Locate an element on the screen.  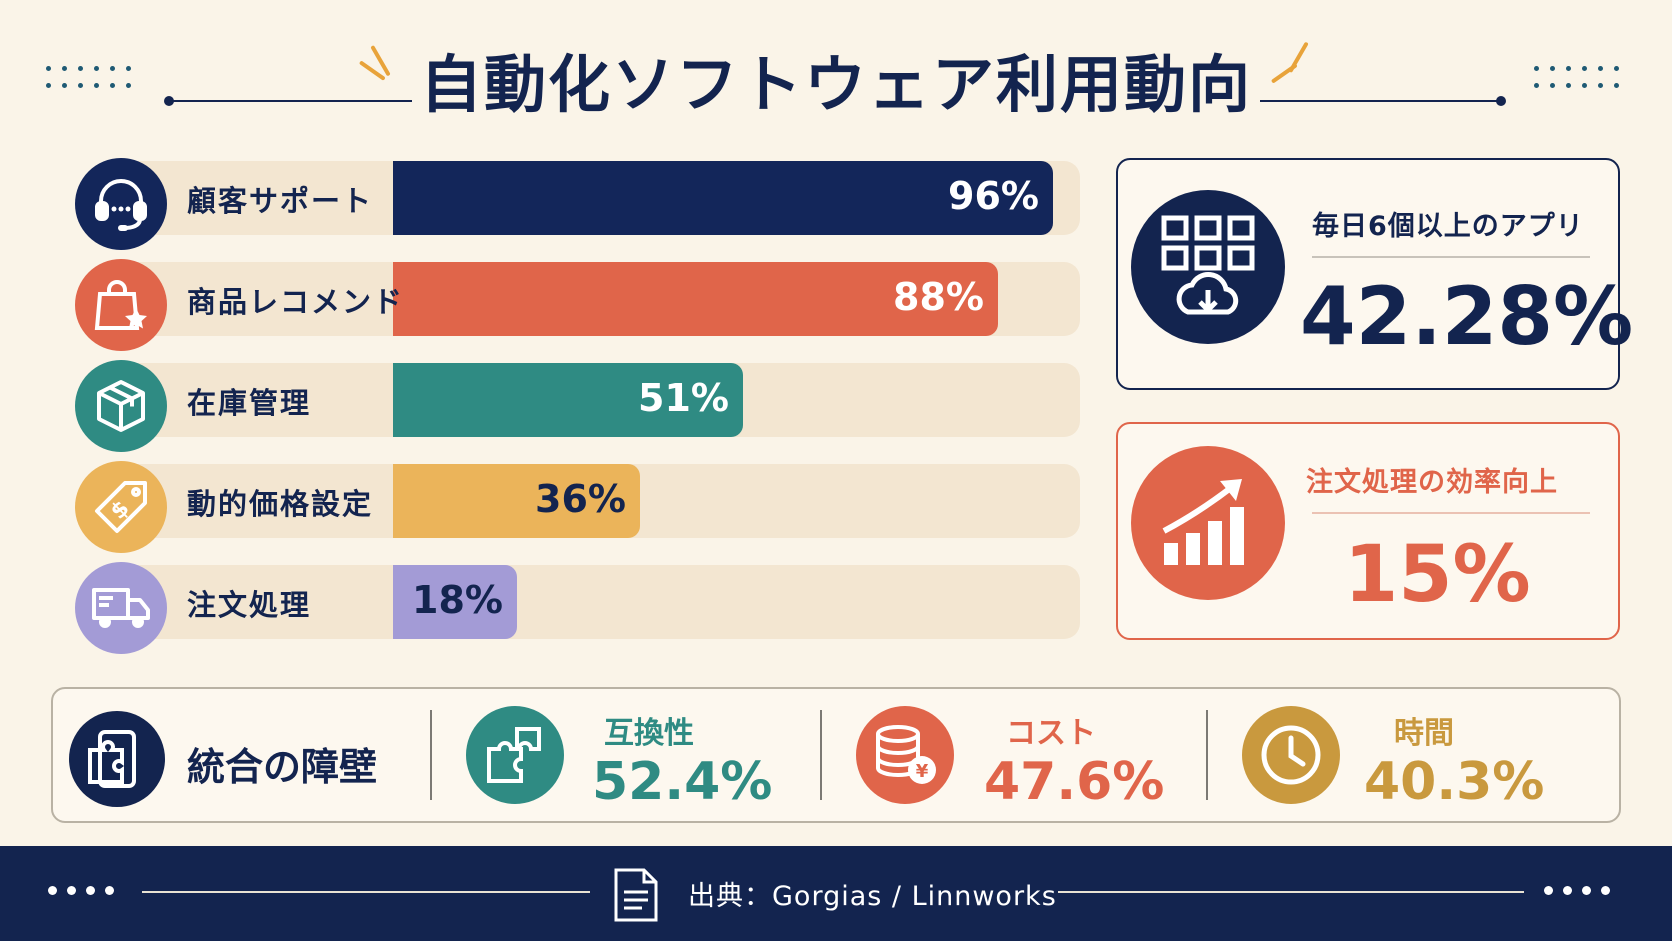
truck-icon is located at coordinates (121, 608).